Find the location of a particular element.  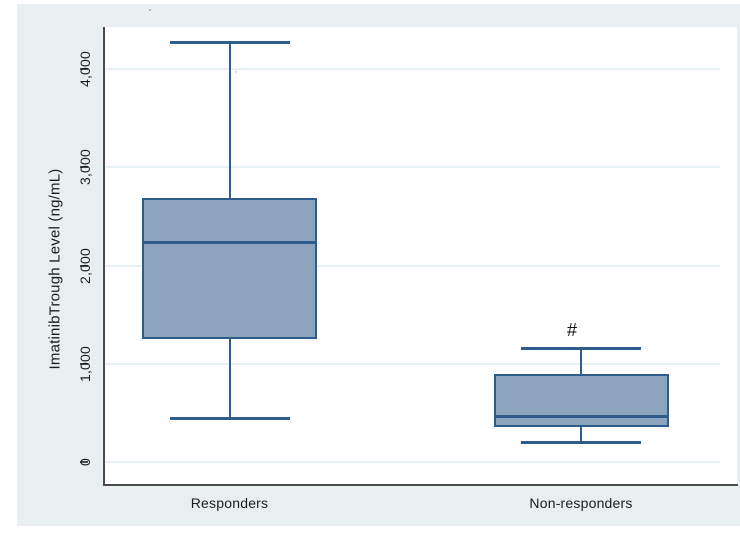

y-tick-label-4000: 4,000 is located at coordinates (85, 69).